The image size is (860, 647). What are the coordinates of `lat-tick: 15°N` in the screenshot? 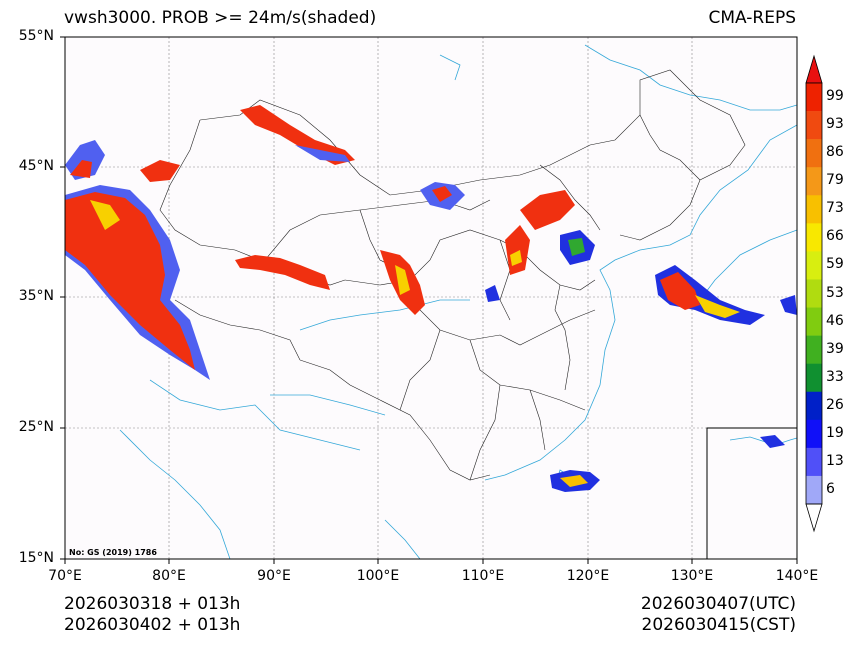 It's located at (36, 558).